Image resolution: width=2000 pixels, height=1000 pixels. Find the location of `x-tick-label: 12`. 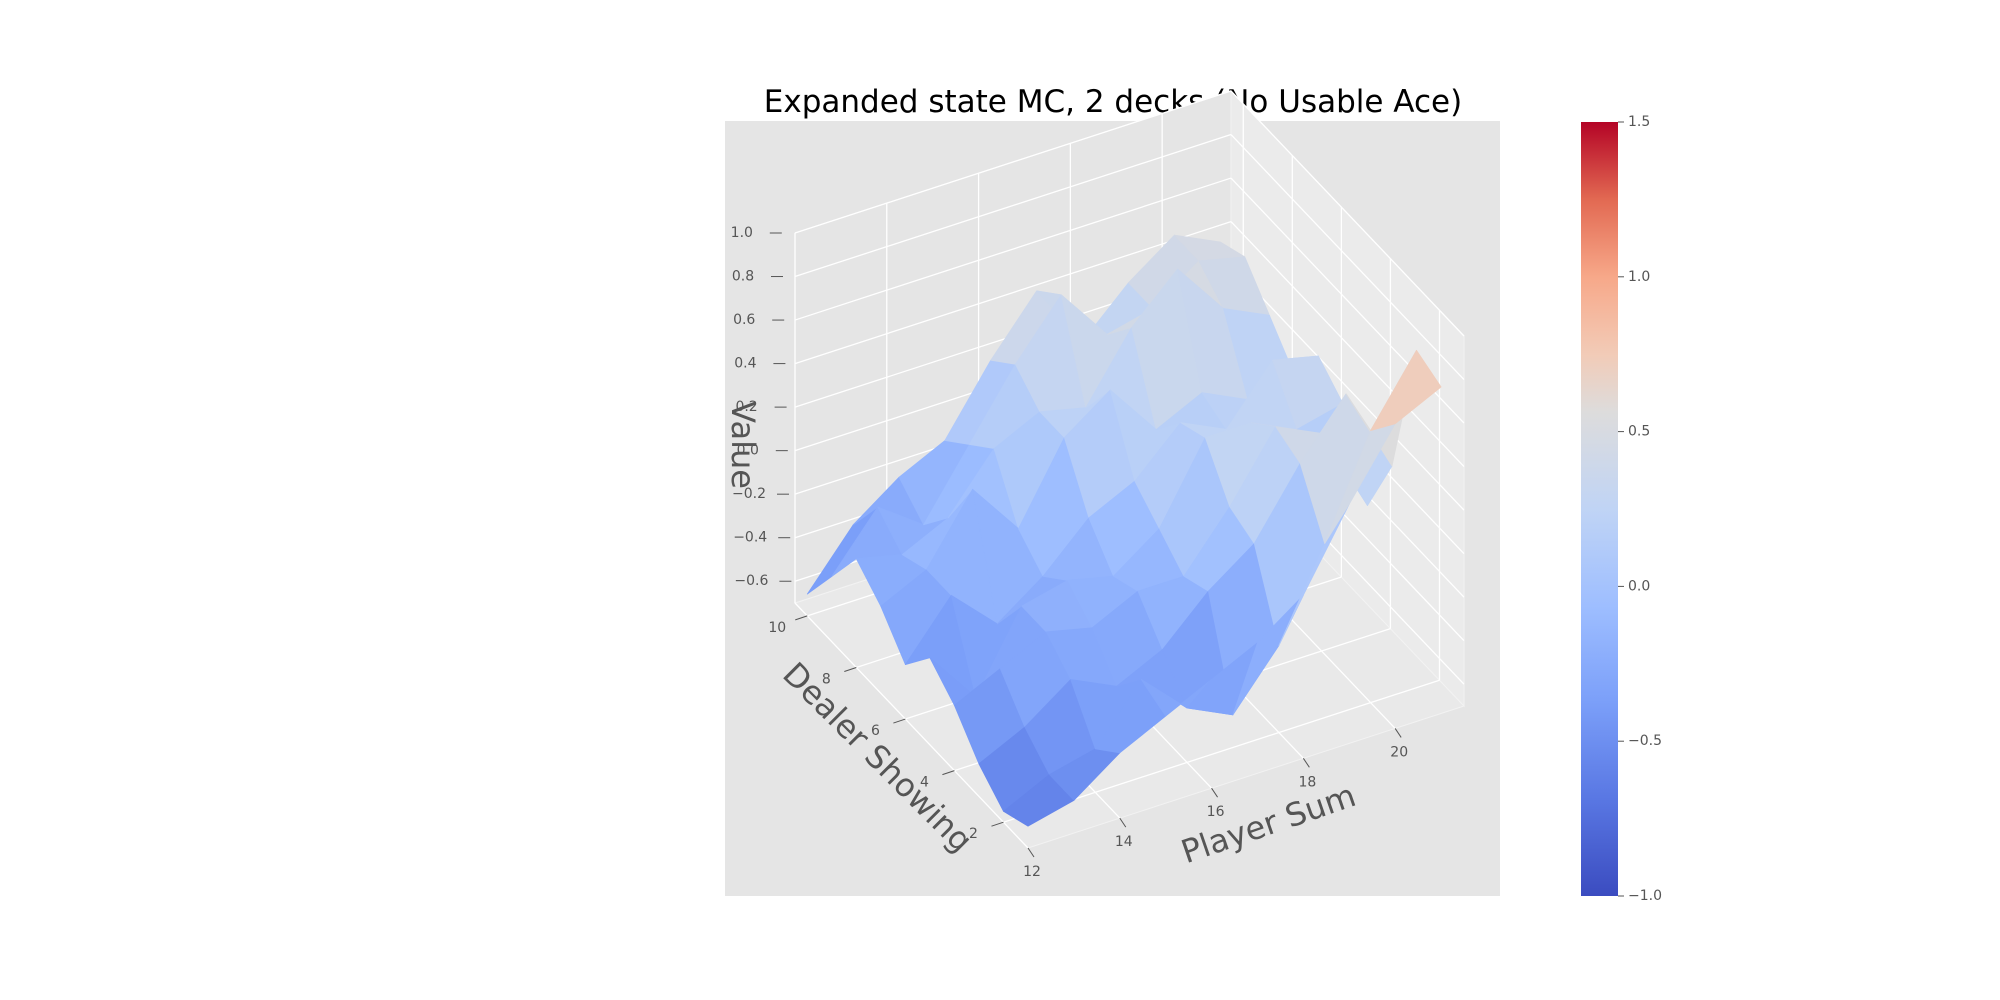

x-tick-label: 12 is located at coordinates (1032, 872).